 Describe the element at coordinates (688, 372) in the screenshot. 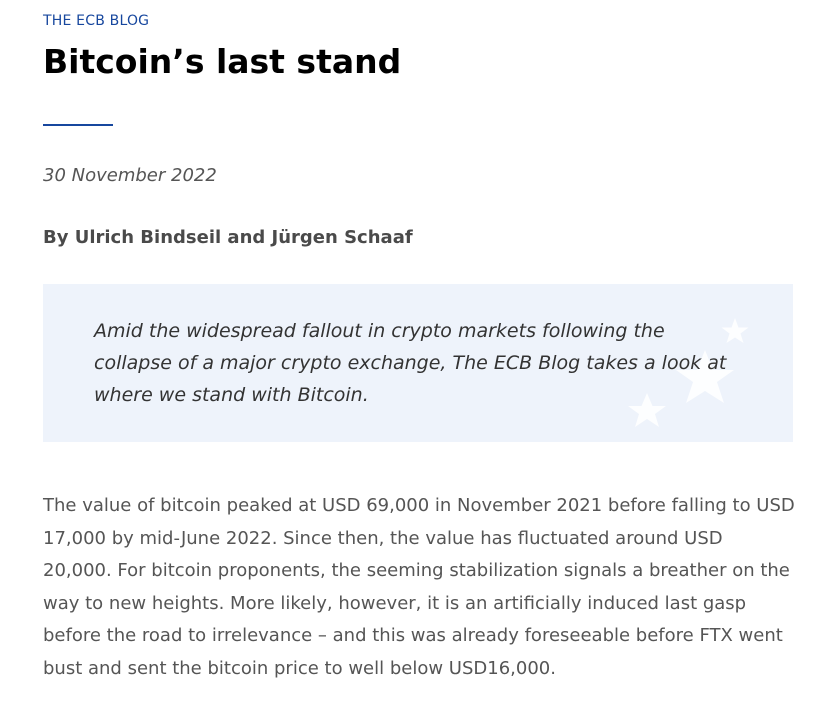

I see `eu-stars-watermark-icon` at that location.